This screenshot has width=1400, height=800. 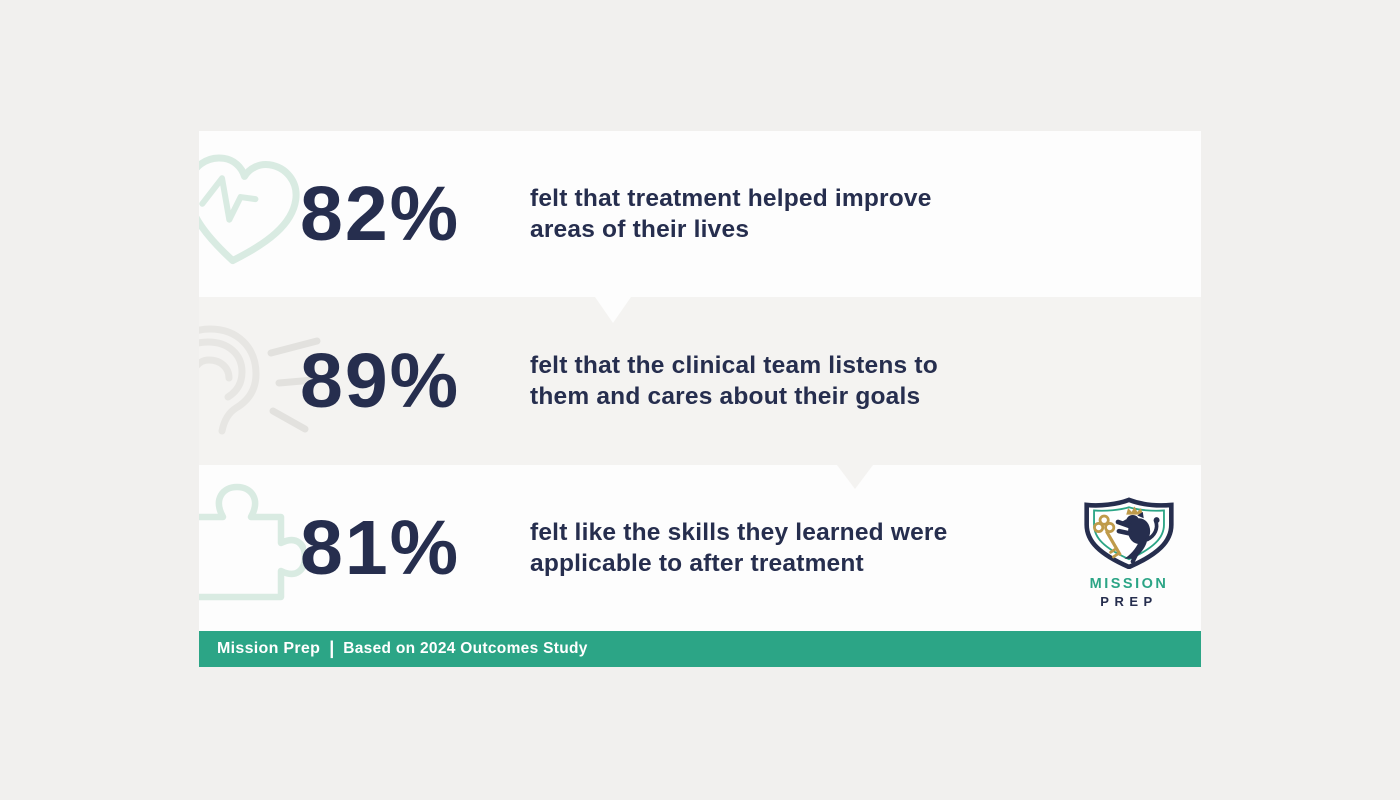 I want to click on stat-value: 81%, so click(x=380, y=547).